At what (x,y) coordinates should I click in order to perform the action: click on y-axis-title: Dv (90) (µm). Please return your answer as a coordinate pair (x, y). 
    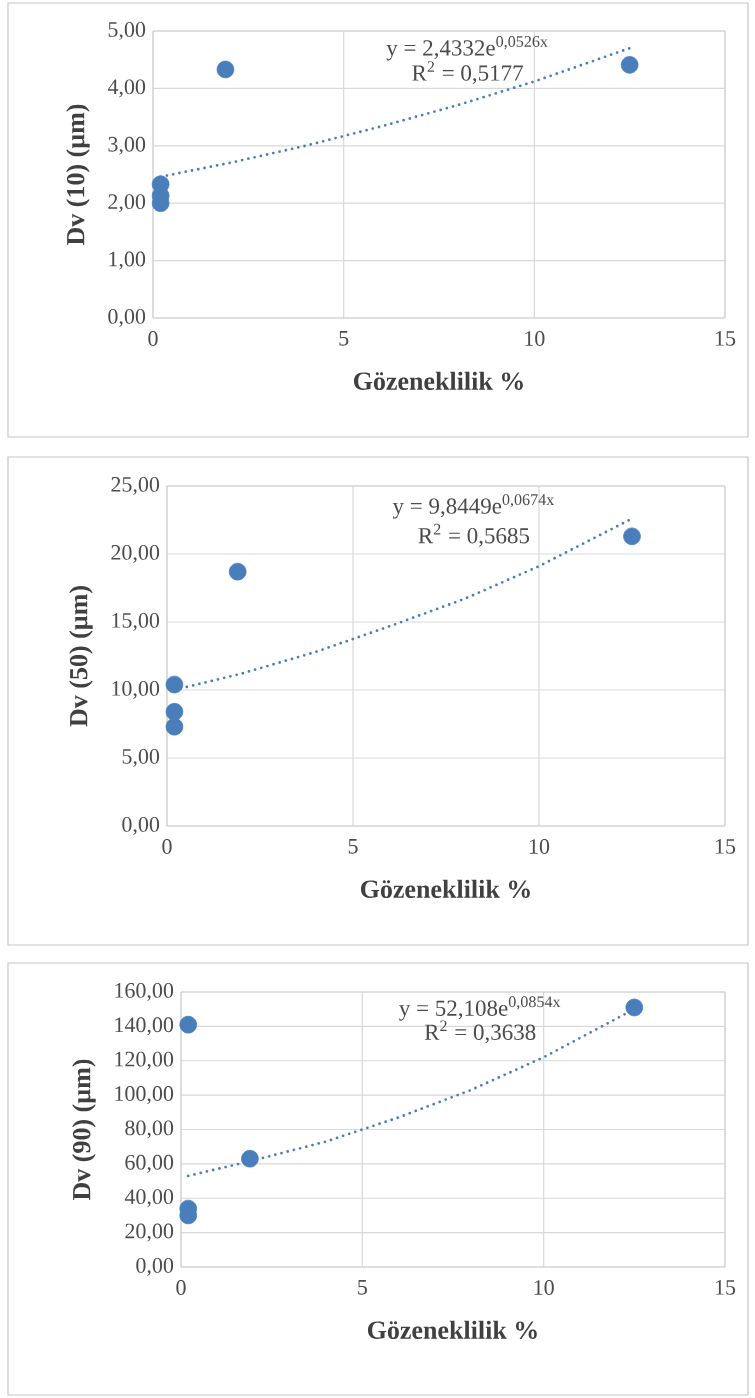
    Looking at the image, I should click on (84, 1130).